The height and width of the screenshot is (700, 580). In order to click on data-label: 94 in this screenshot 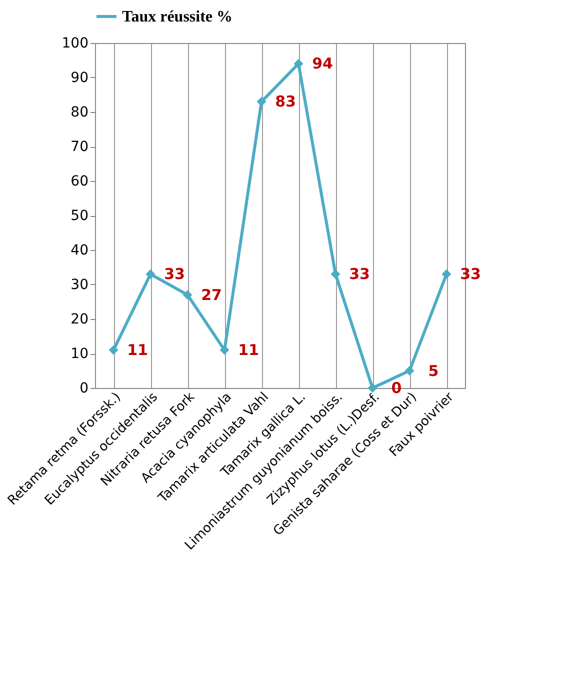, I will do `click(322, 63)`.